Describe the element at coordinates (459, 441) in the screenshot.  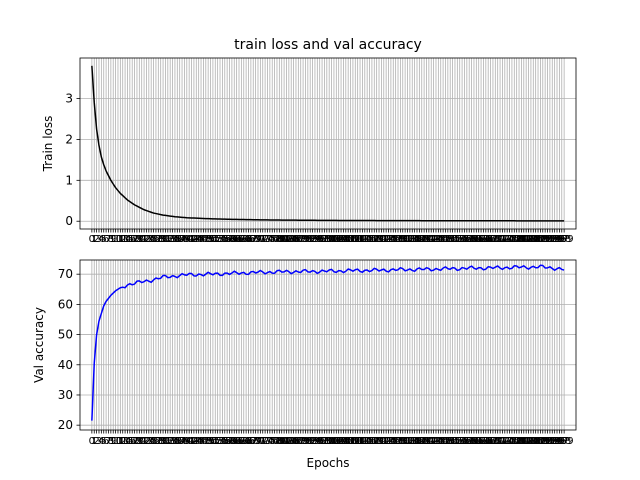
I see `x-tick-label: 155` at that location.